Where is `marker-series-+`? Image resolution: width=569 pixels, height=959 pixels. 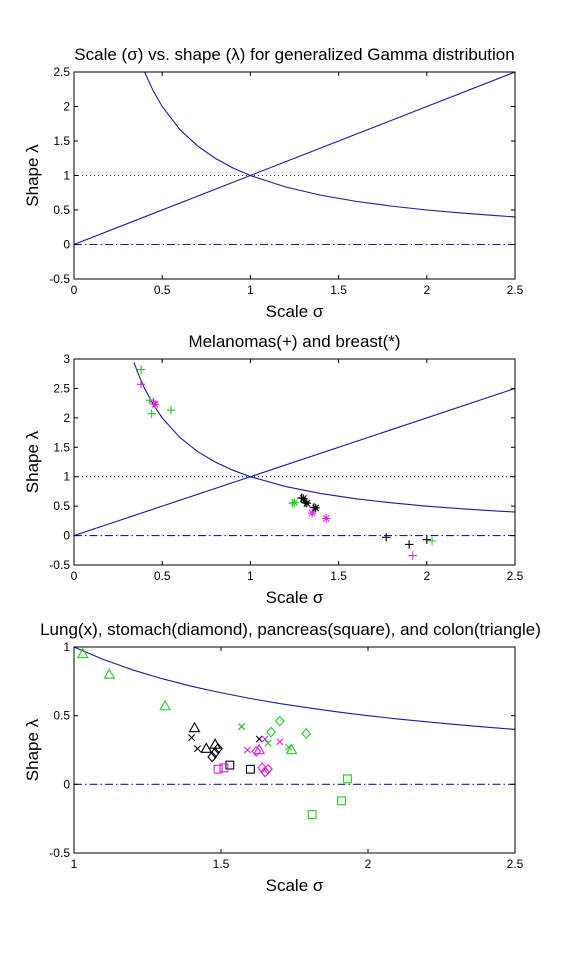
marker-series-+ is located at coordinates (286, 455).